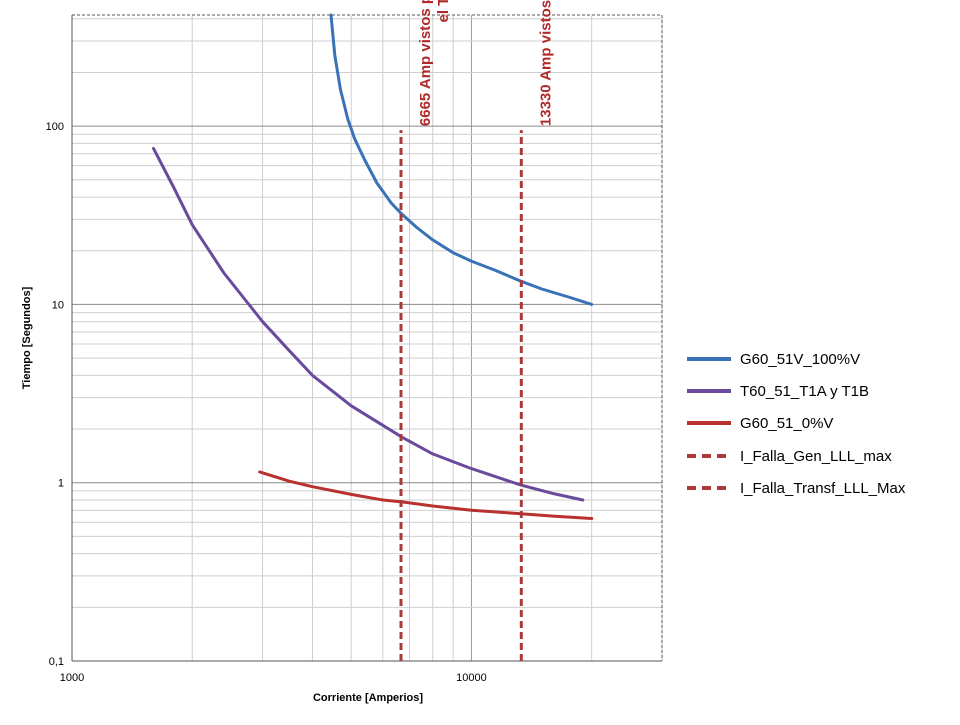 The image size is (960, 725). What do you see at coordinates (461, 159) in the screenshot?
I see `series-line-g60-51v-100-v` at bounding box center [461, 159].